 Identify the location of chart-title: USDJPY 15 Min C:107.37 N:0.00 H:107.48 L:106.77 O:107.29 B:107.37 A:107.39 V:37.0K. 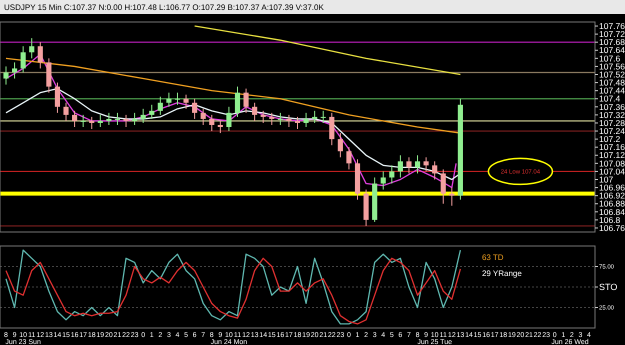
(164, 7).